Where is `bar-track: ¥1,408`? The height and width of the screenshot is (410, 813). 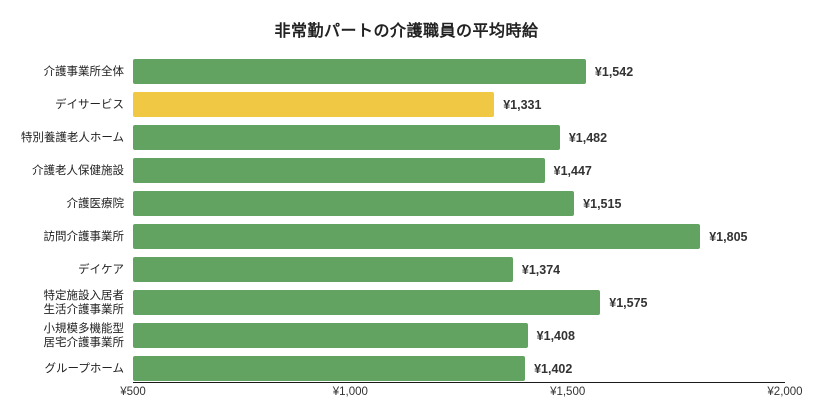
bar-track: ¥1,408 is located at coordinates (463, 335).